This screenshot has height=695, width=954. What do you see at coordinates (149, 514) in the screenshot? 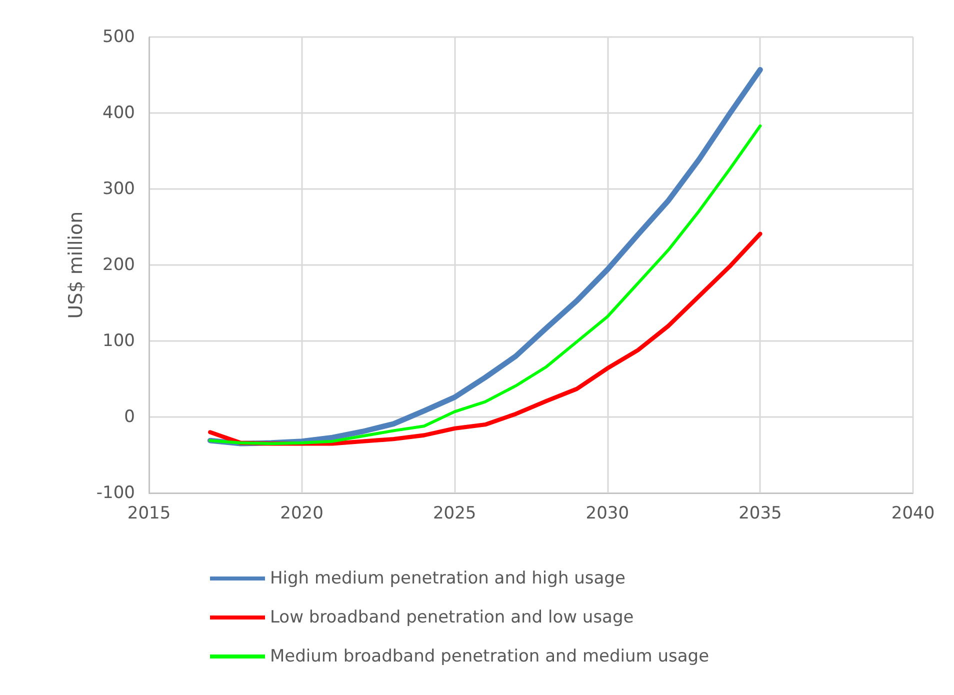
I see `x-tick-label: 2015` at bounding box center [149, 514].